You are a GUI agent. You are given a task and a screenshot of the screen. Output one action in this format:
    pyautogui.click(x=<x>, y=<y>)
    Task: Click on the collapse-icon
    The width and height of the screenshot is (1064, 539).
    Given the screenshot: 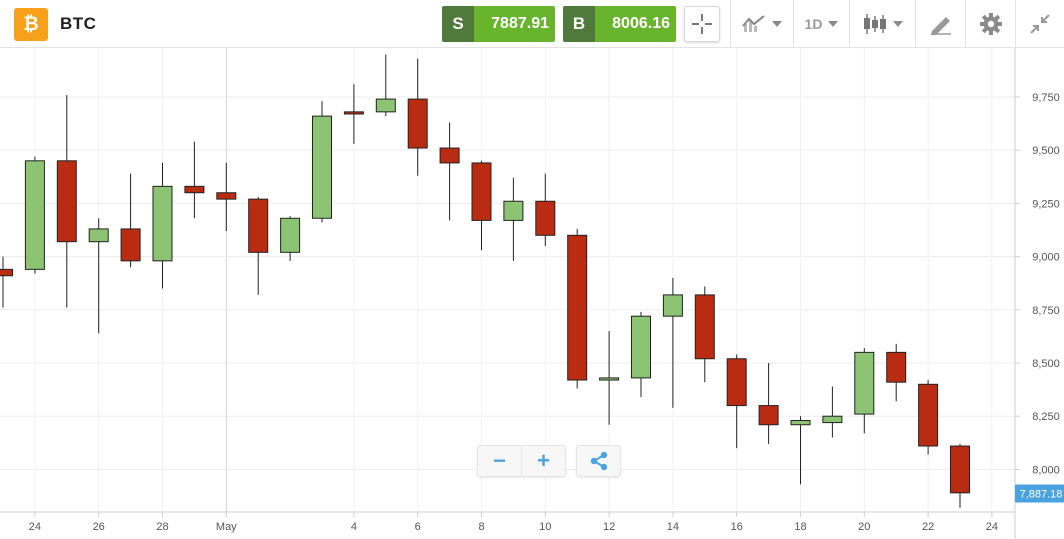 What is the action you would take?
    pyautogui.click(x=1040, y=24)
    